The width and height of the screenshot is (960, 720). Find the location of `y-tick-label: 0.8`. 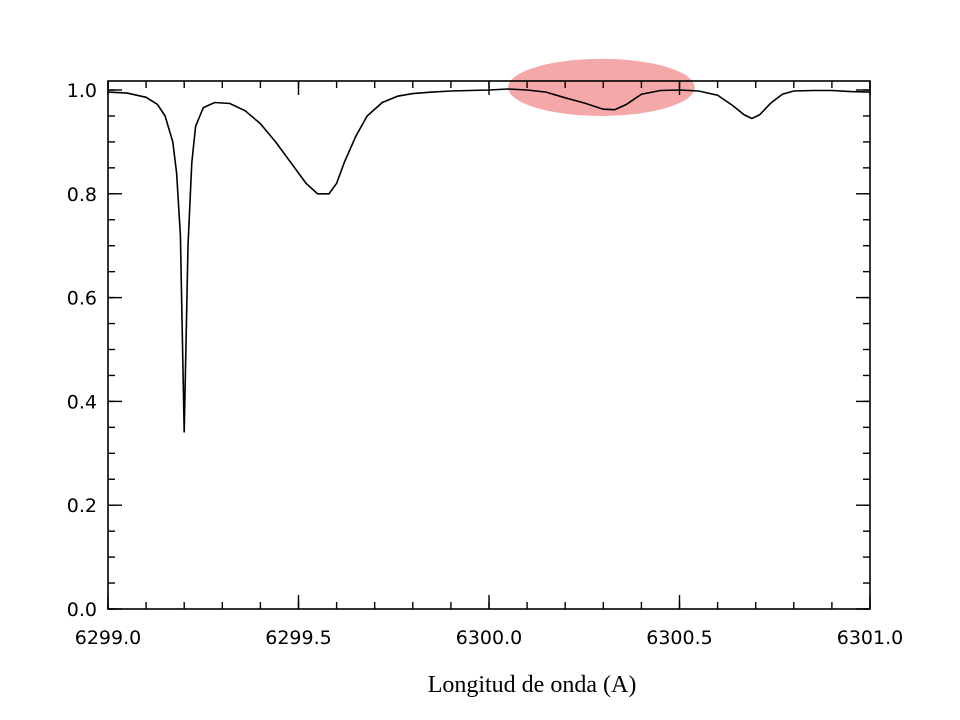

y-tick-label: 0.8 is located at coordinates (82, 195).